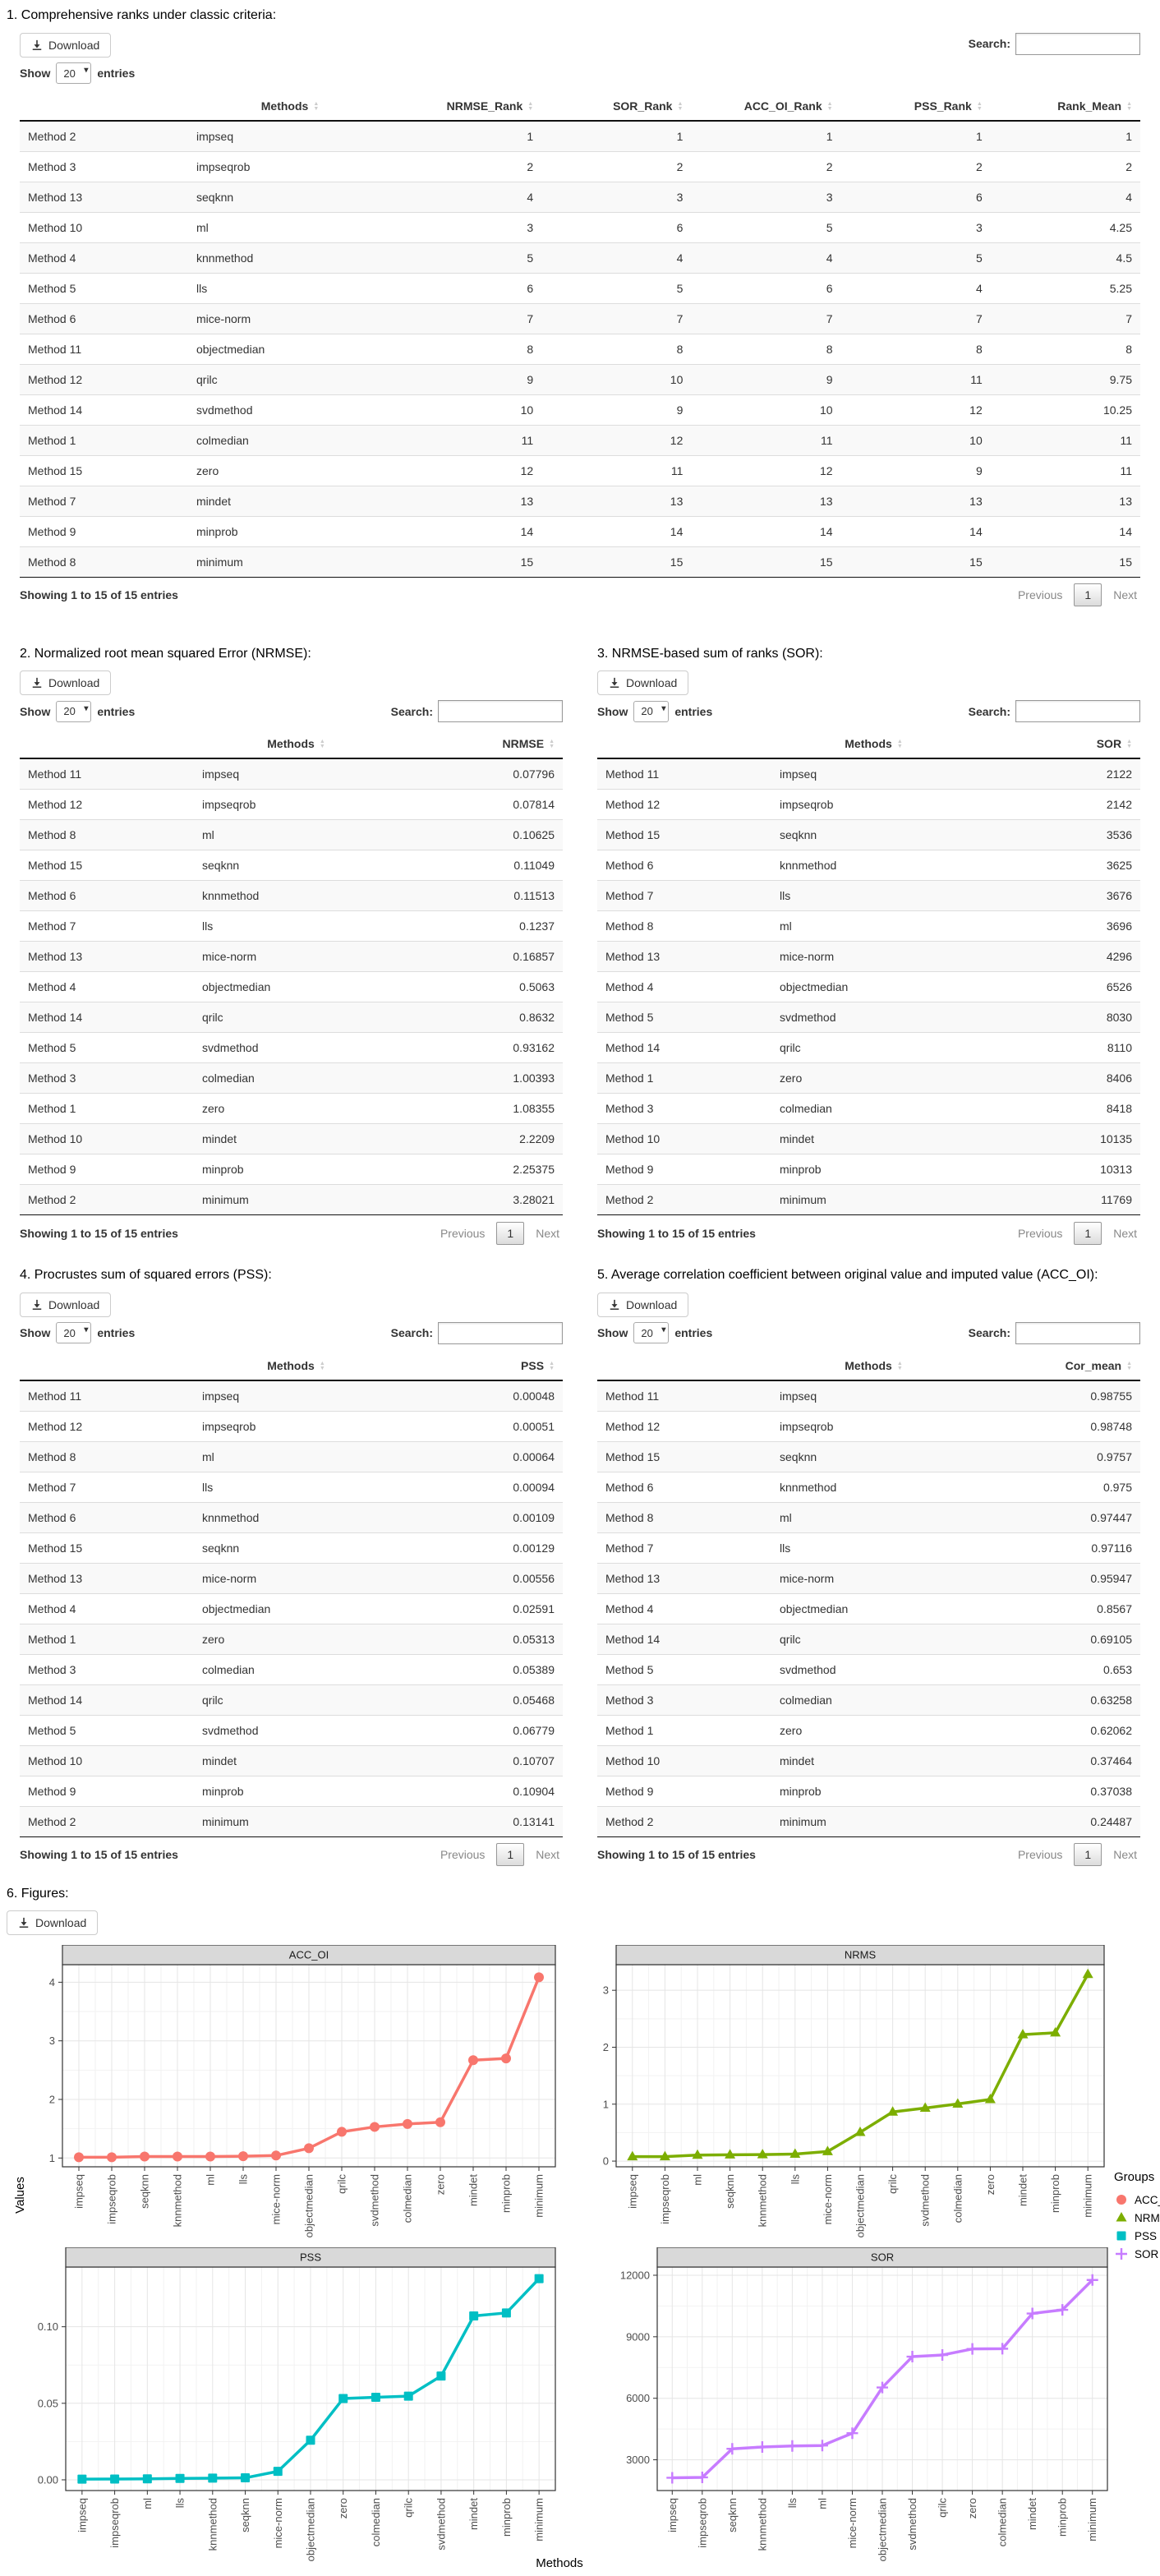 The width and height of the screenshot is (1160, 2576). Describe the element at coordinates (990, 2184) in the screenshot. I see `svg-text: zero` at that location.